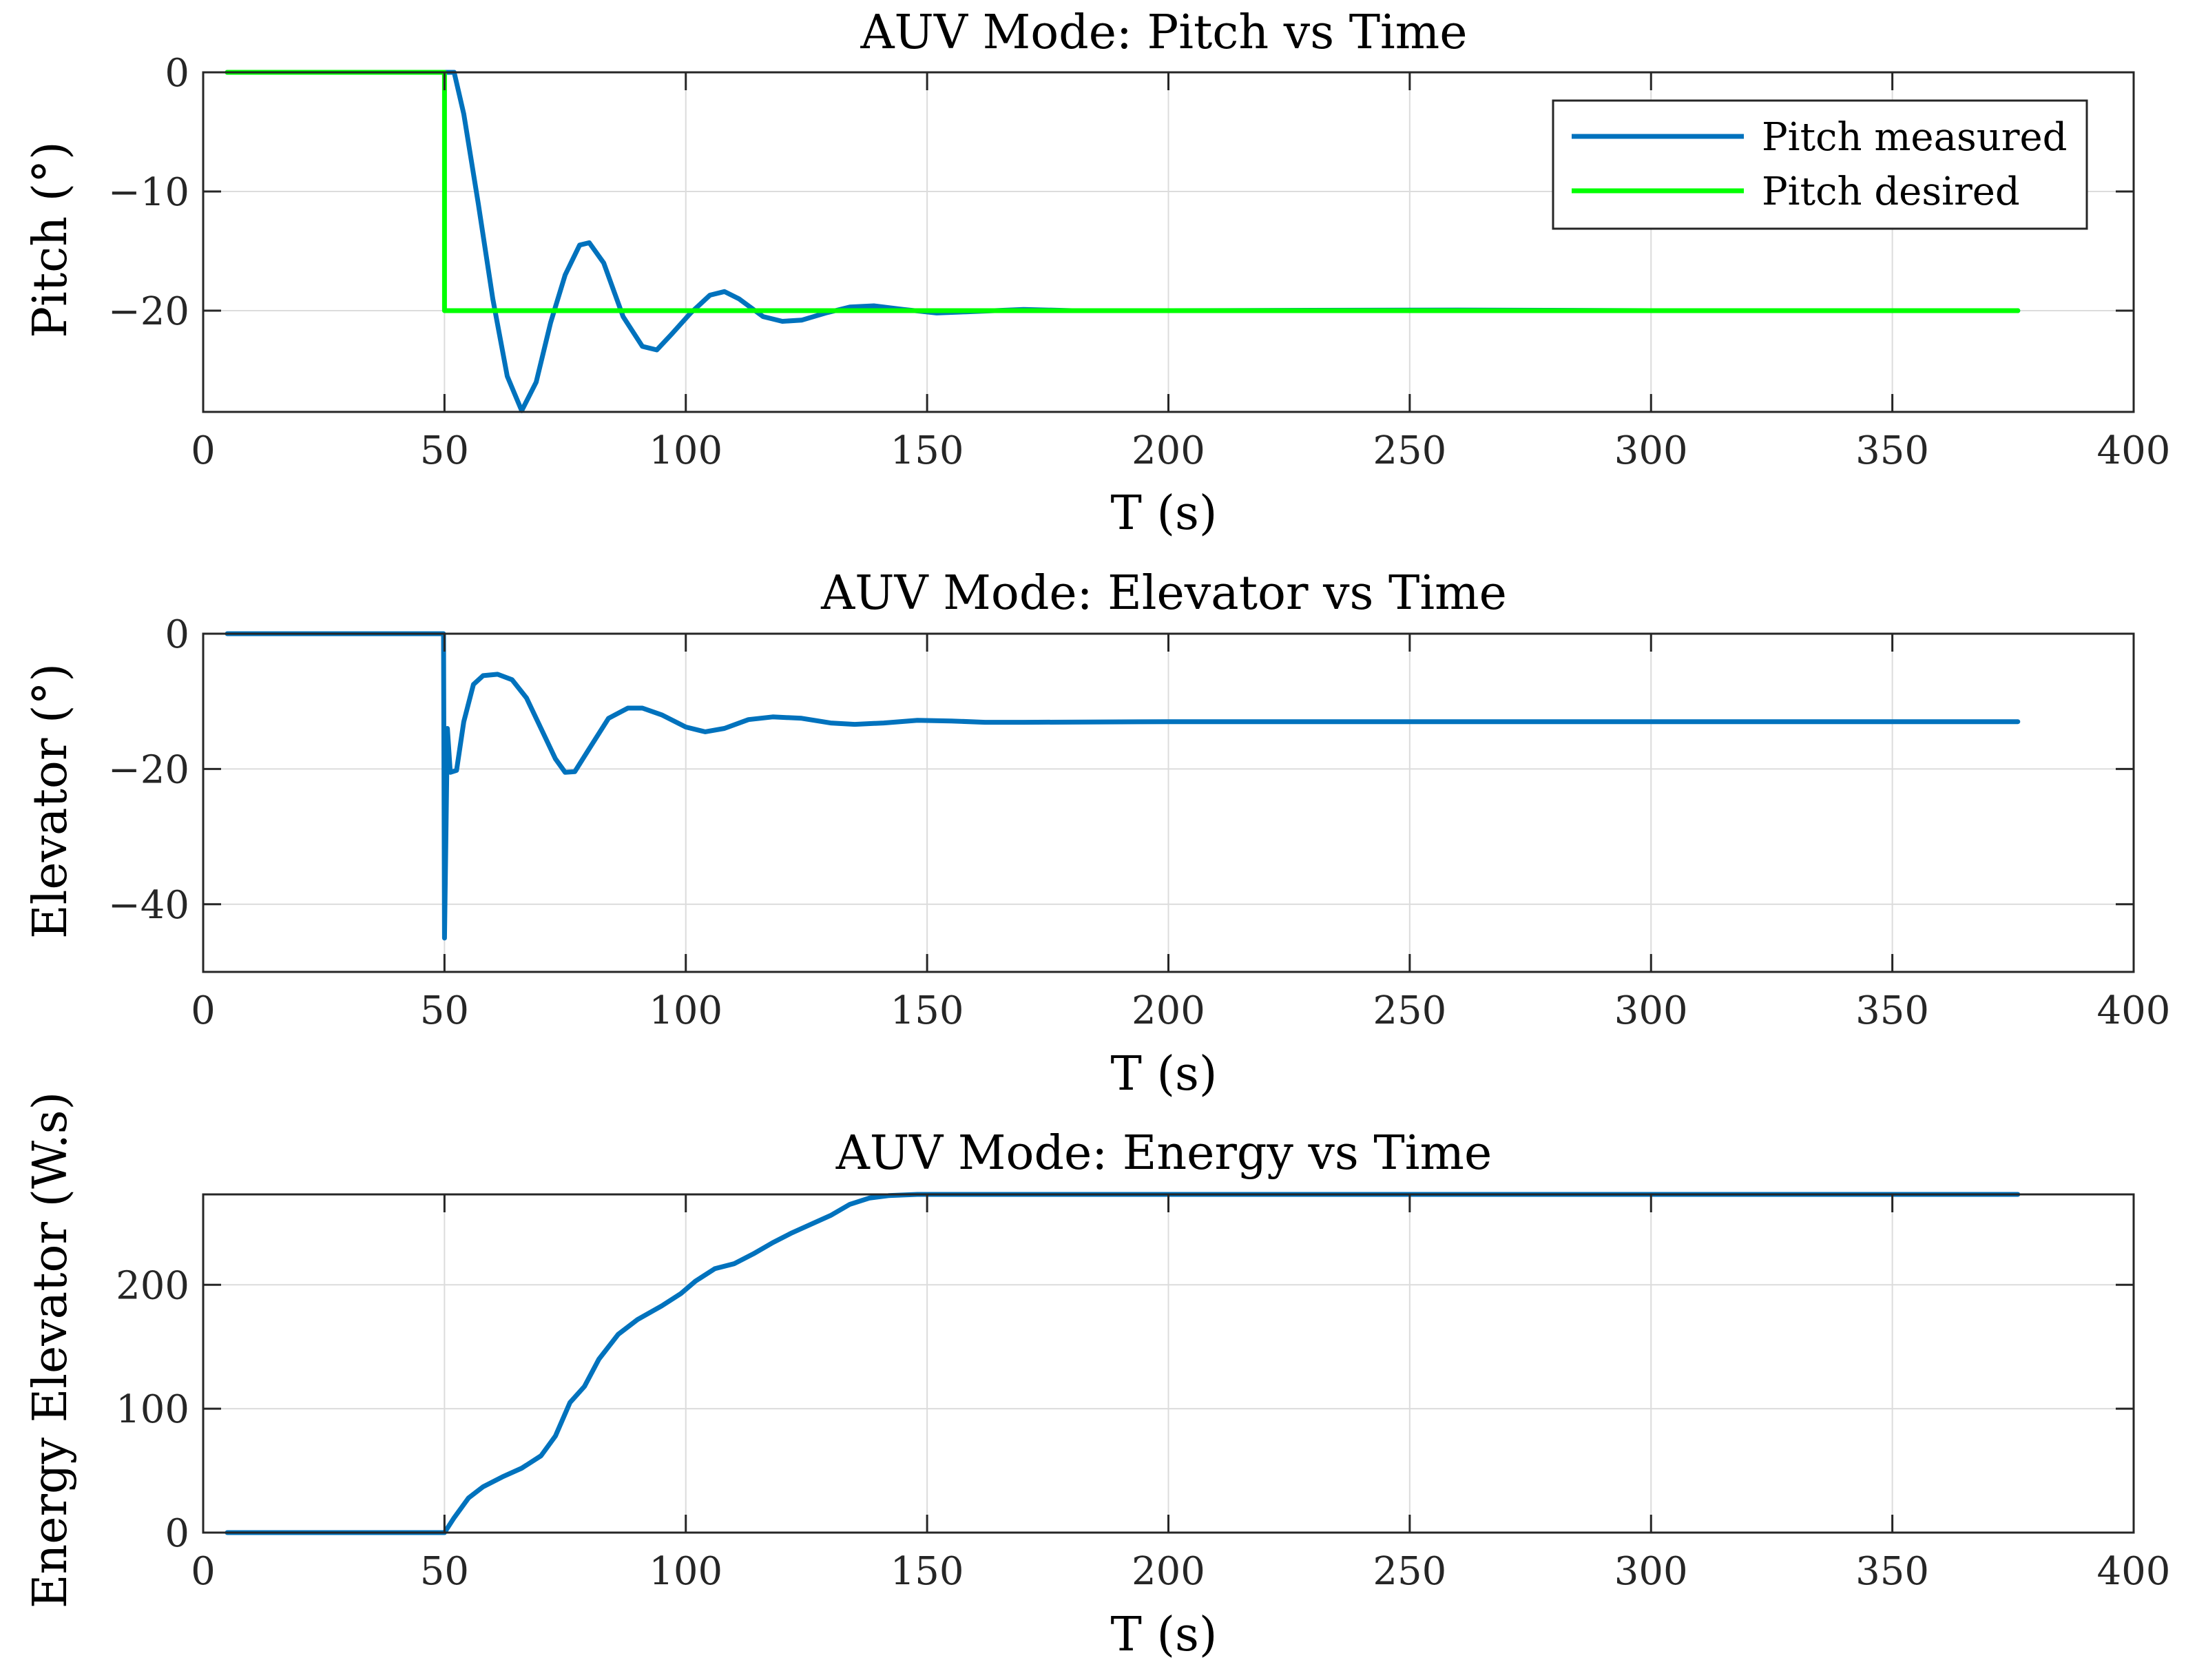 This screenshot has height=1680, width=2186. Describe the element at coordinates (50, 239) in the screenshot. I see `pitch-plot-ylabel: Pitch (°)` at that location.